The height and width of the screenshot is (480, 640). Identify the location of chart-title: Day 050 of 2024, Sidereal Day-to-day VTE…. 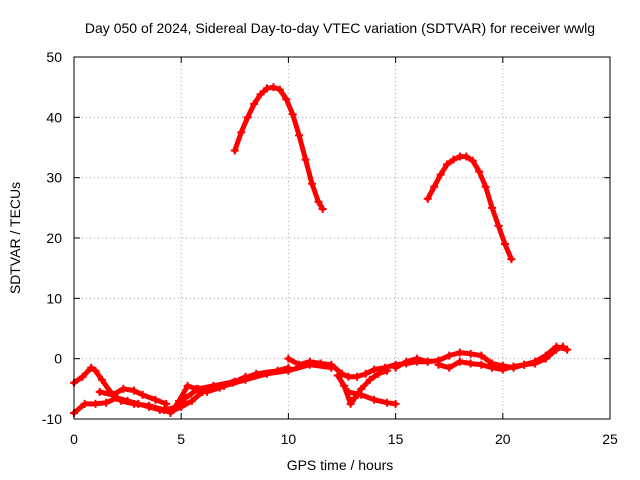
(340, 28).